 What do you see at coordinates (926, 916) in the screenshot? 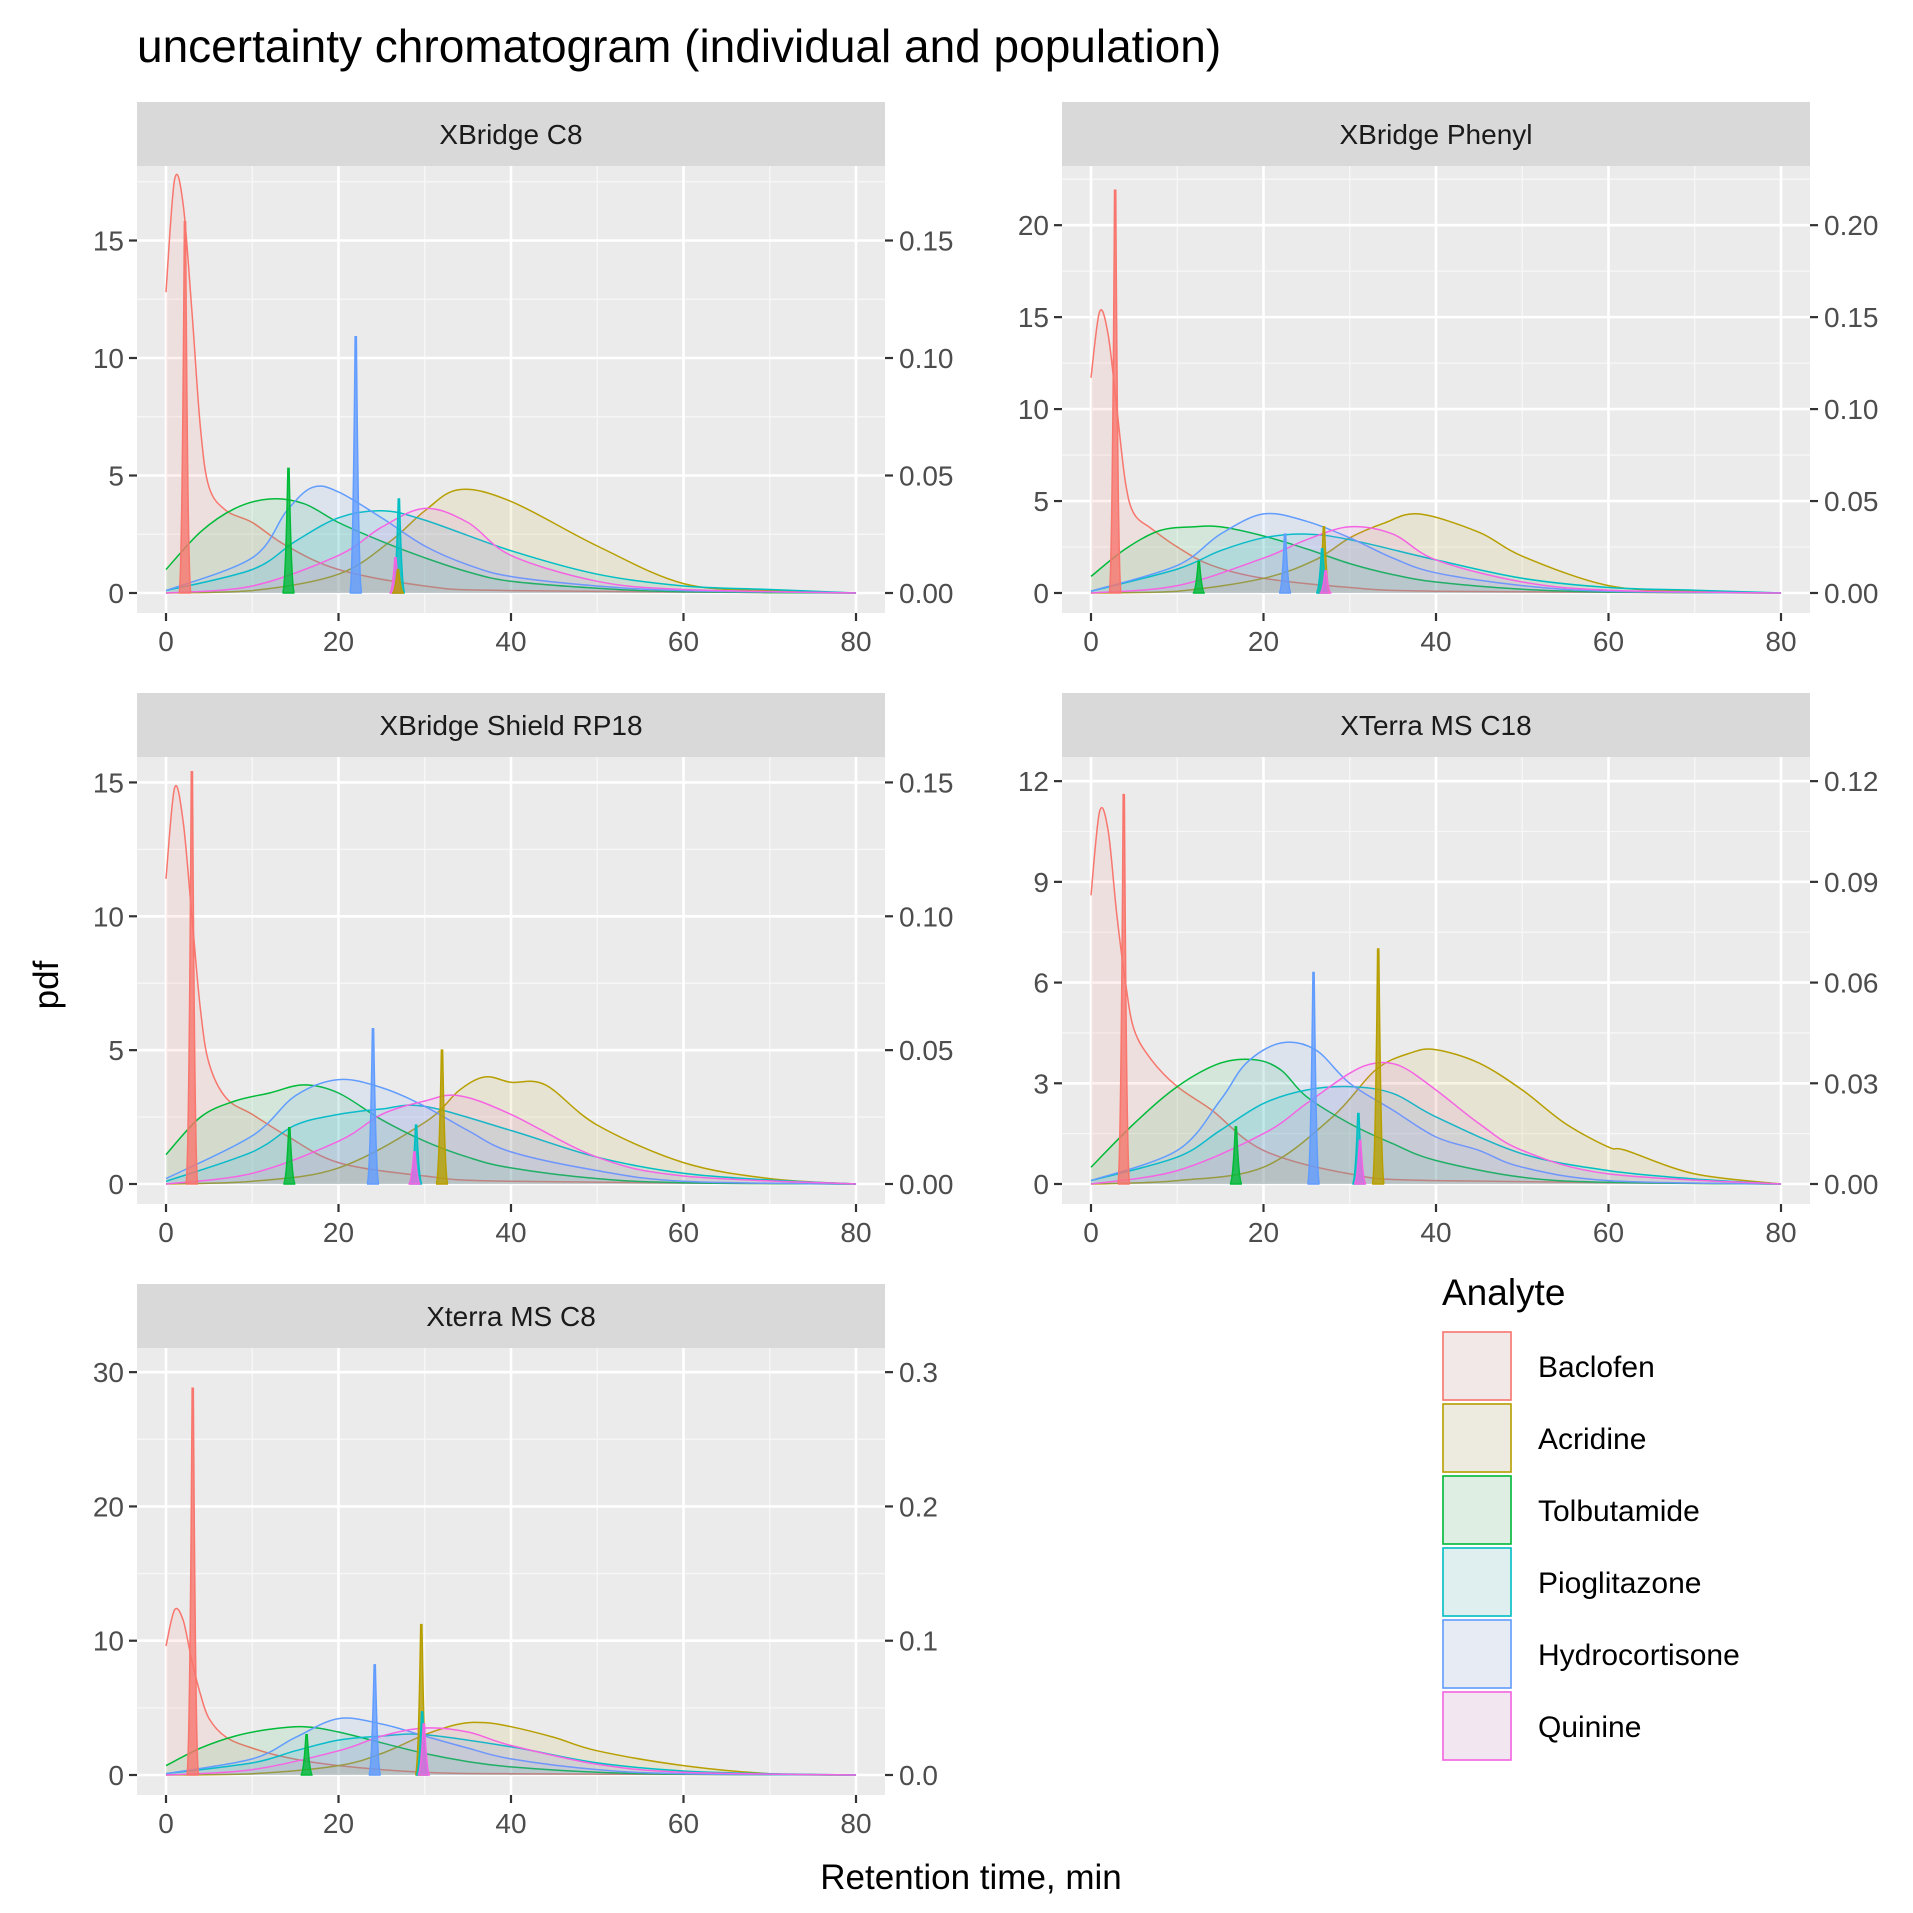
I see `y-tick-label-right: 0.10` at bounding box center [926, 916].